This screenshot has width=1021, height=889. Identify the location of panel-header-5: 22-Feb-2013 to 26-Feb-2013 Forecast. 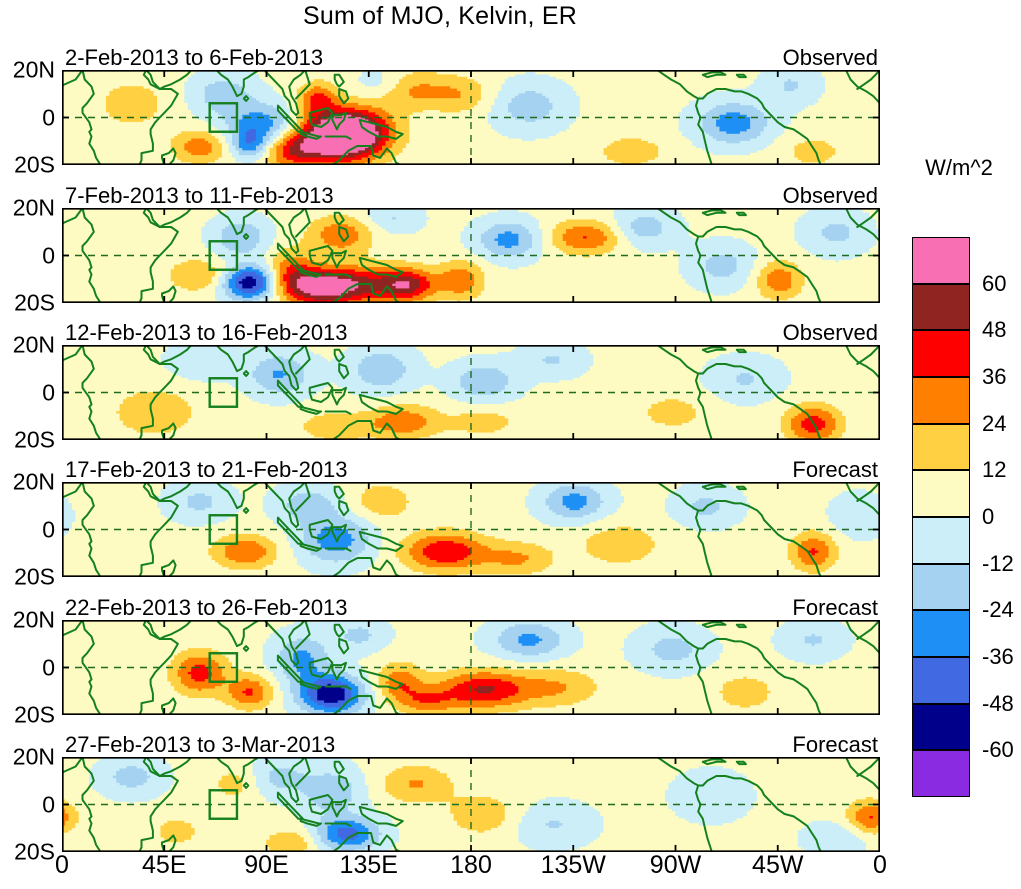
(471, 607).